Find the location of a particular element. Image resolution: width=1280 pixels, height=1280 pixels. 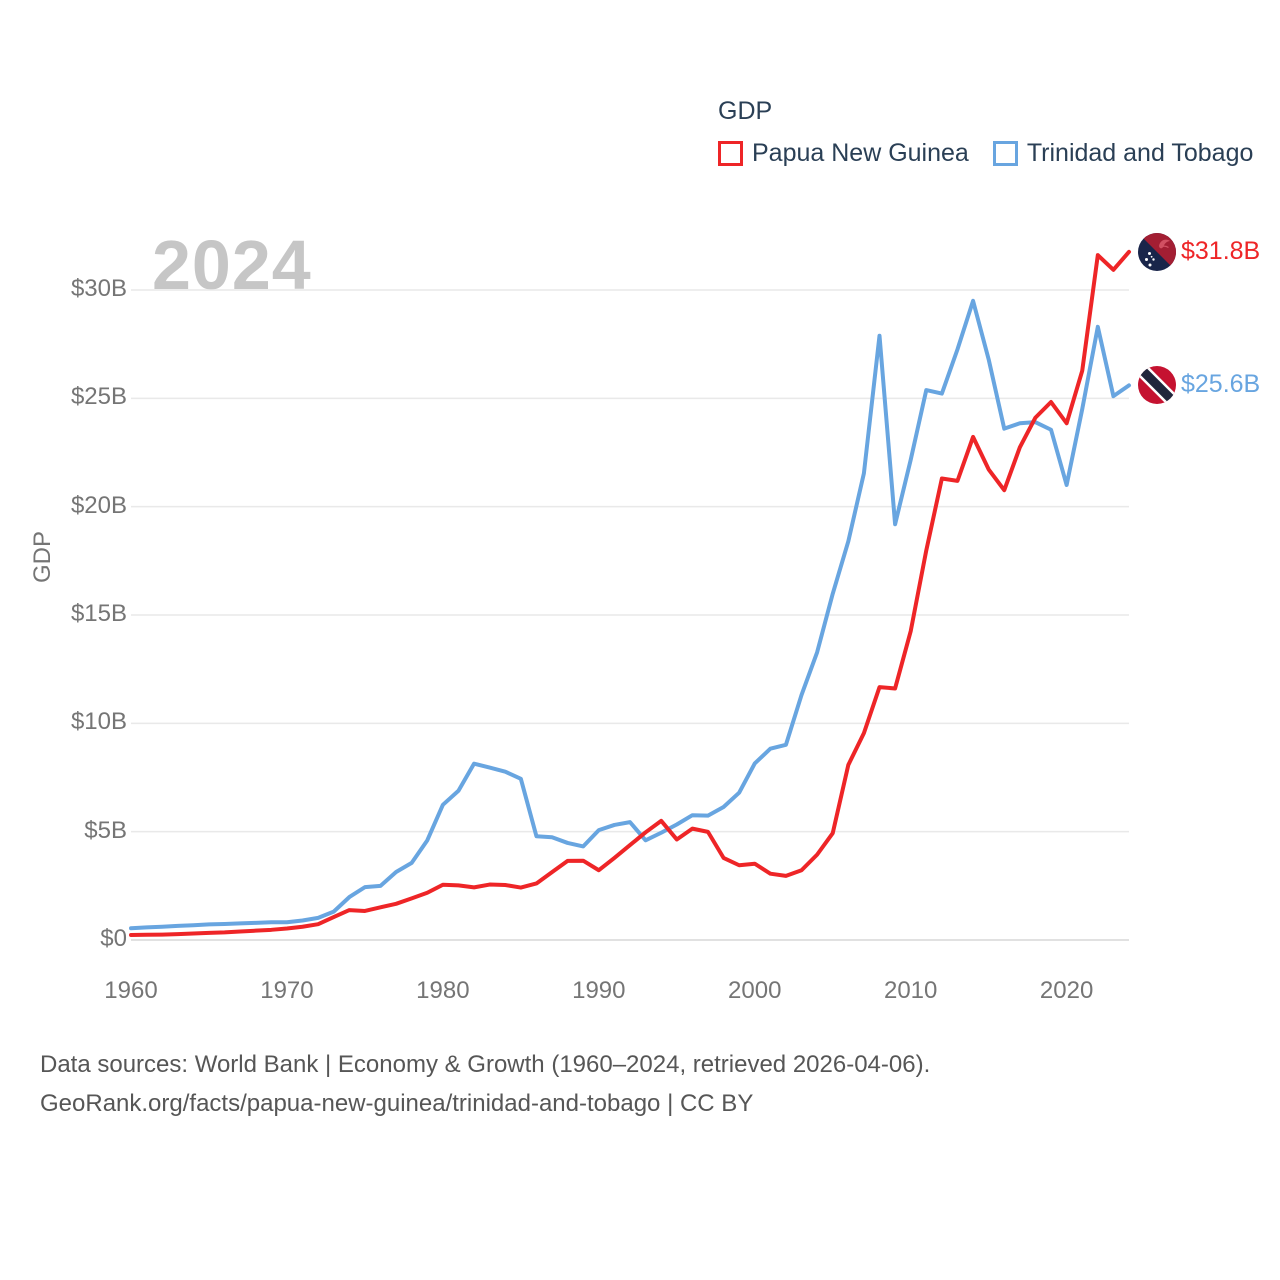

y-tick-label-5: $5B is located at coordinates (105, 830).